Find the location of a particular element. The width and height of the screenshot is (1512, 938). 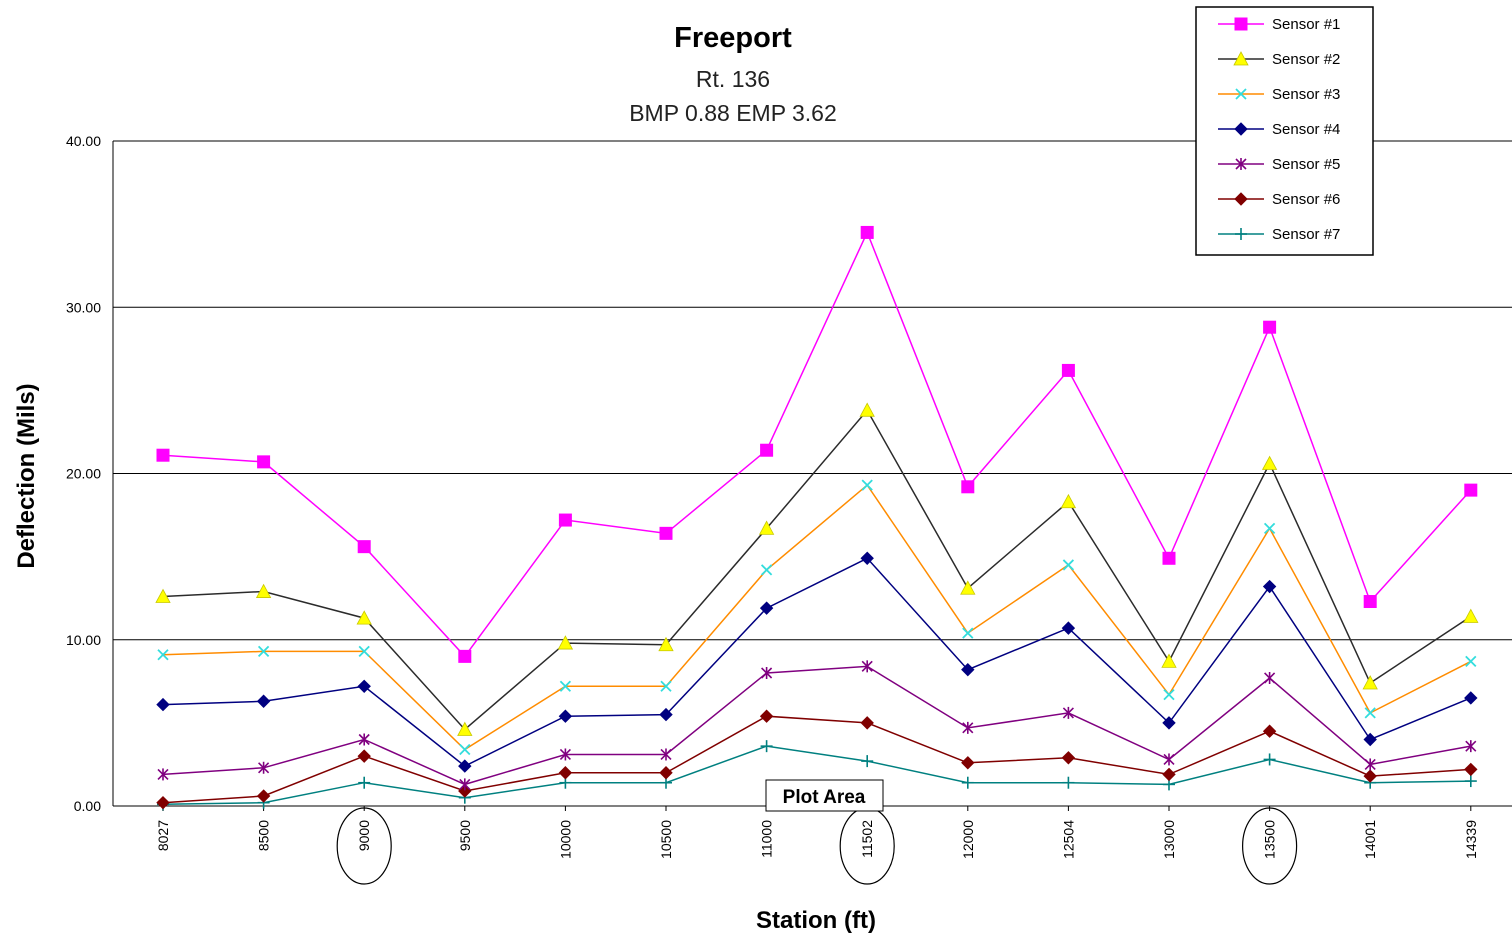

legend-item: Sensor #6 is located at coordinates (1279, 199).